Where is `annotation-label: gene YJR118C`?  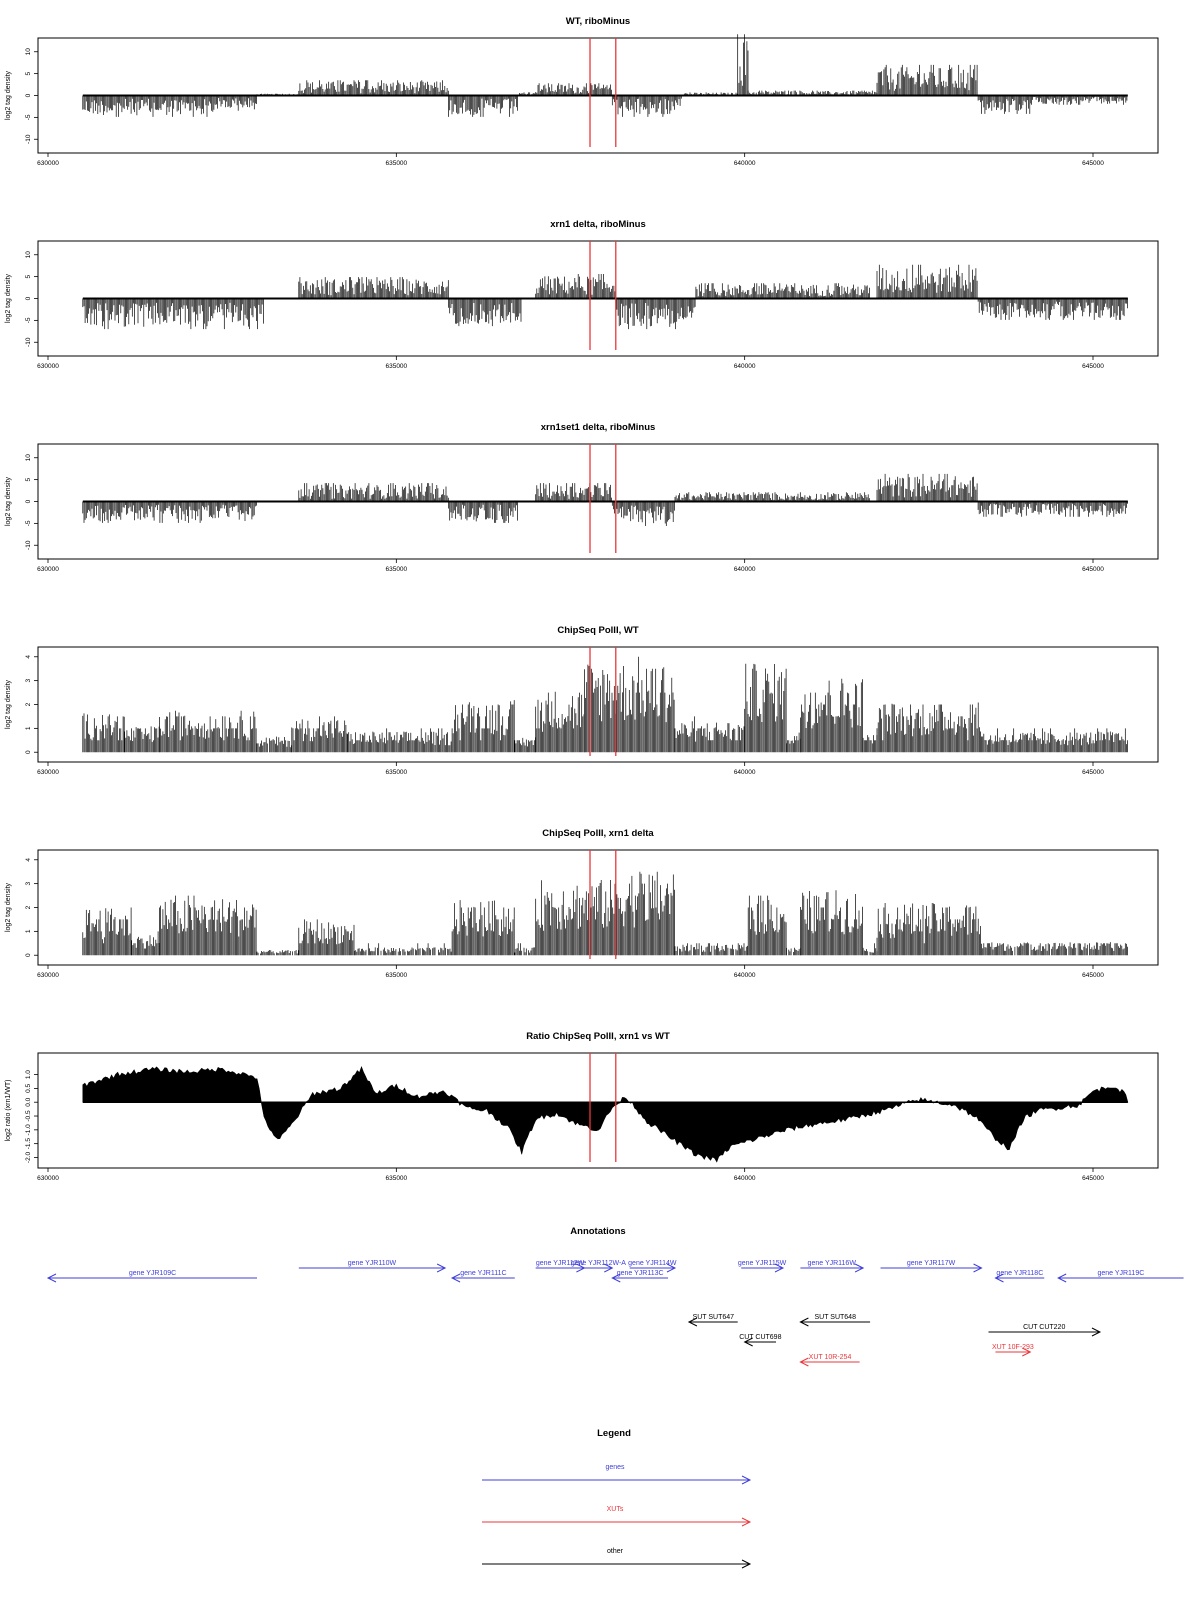 annotation-label: gene YJR118C is located at coordinates (1019, 1273).